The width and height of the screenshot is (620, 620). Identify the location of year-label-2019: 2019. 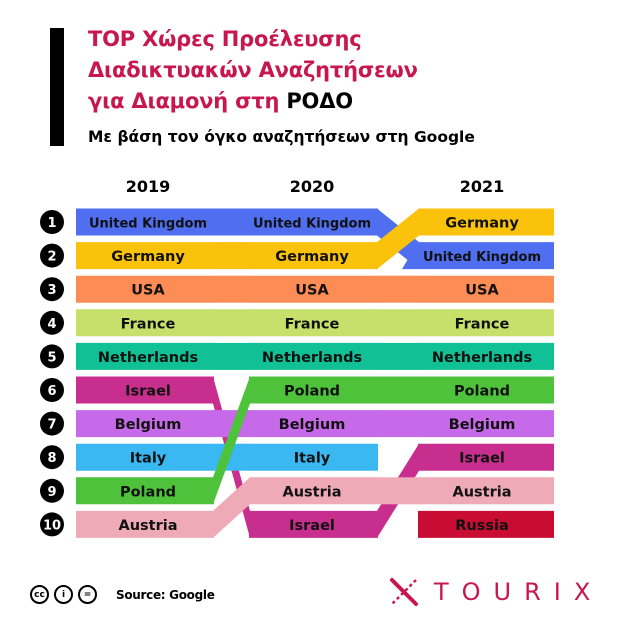
(148, 186).